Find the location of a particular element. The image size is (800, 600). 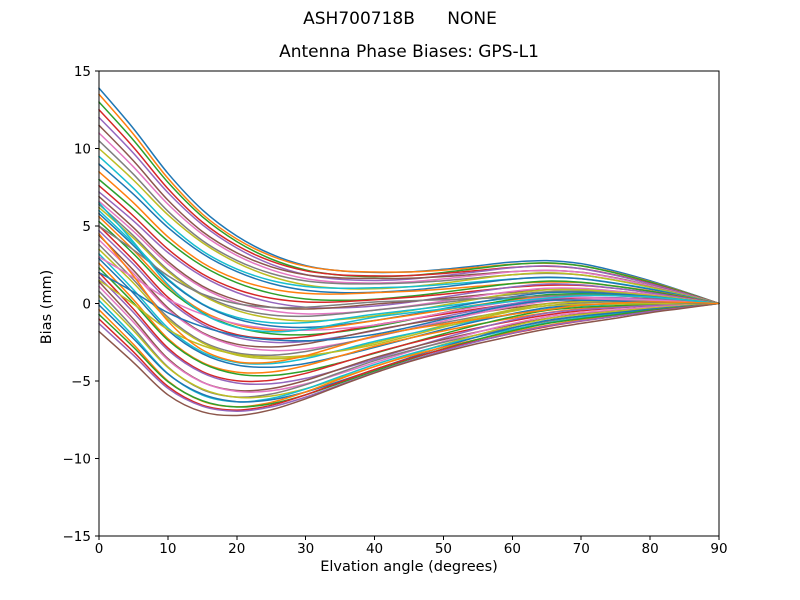

y-tick-label: −15 is located at coordinates (77, 537).